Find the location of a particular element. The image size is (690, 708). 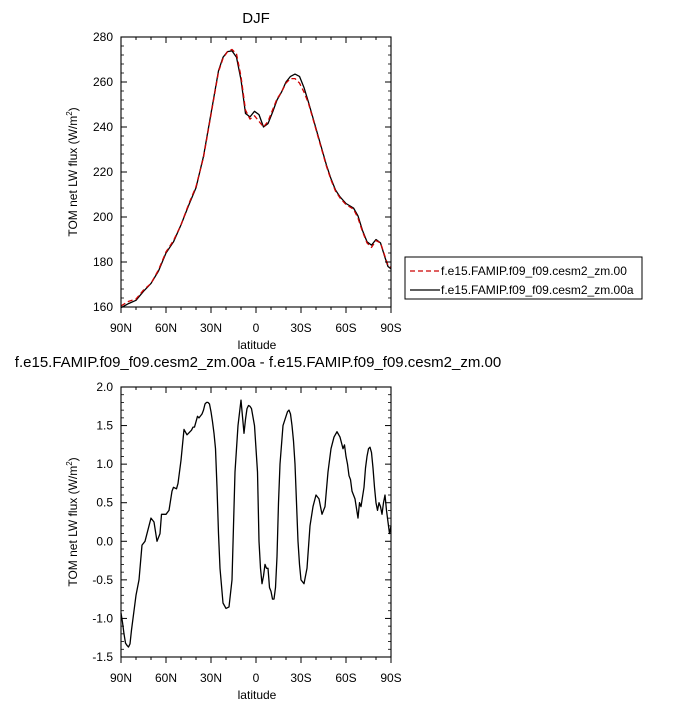

bottom-series-group is located at coordinates (256, 523).